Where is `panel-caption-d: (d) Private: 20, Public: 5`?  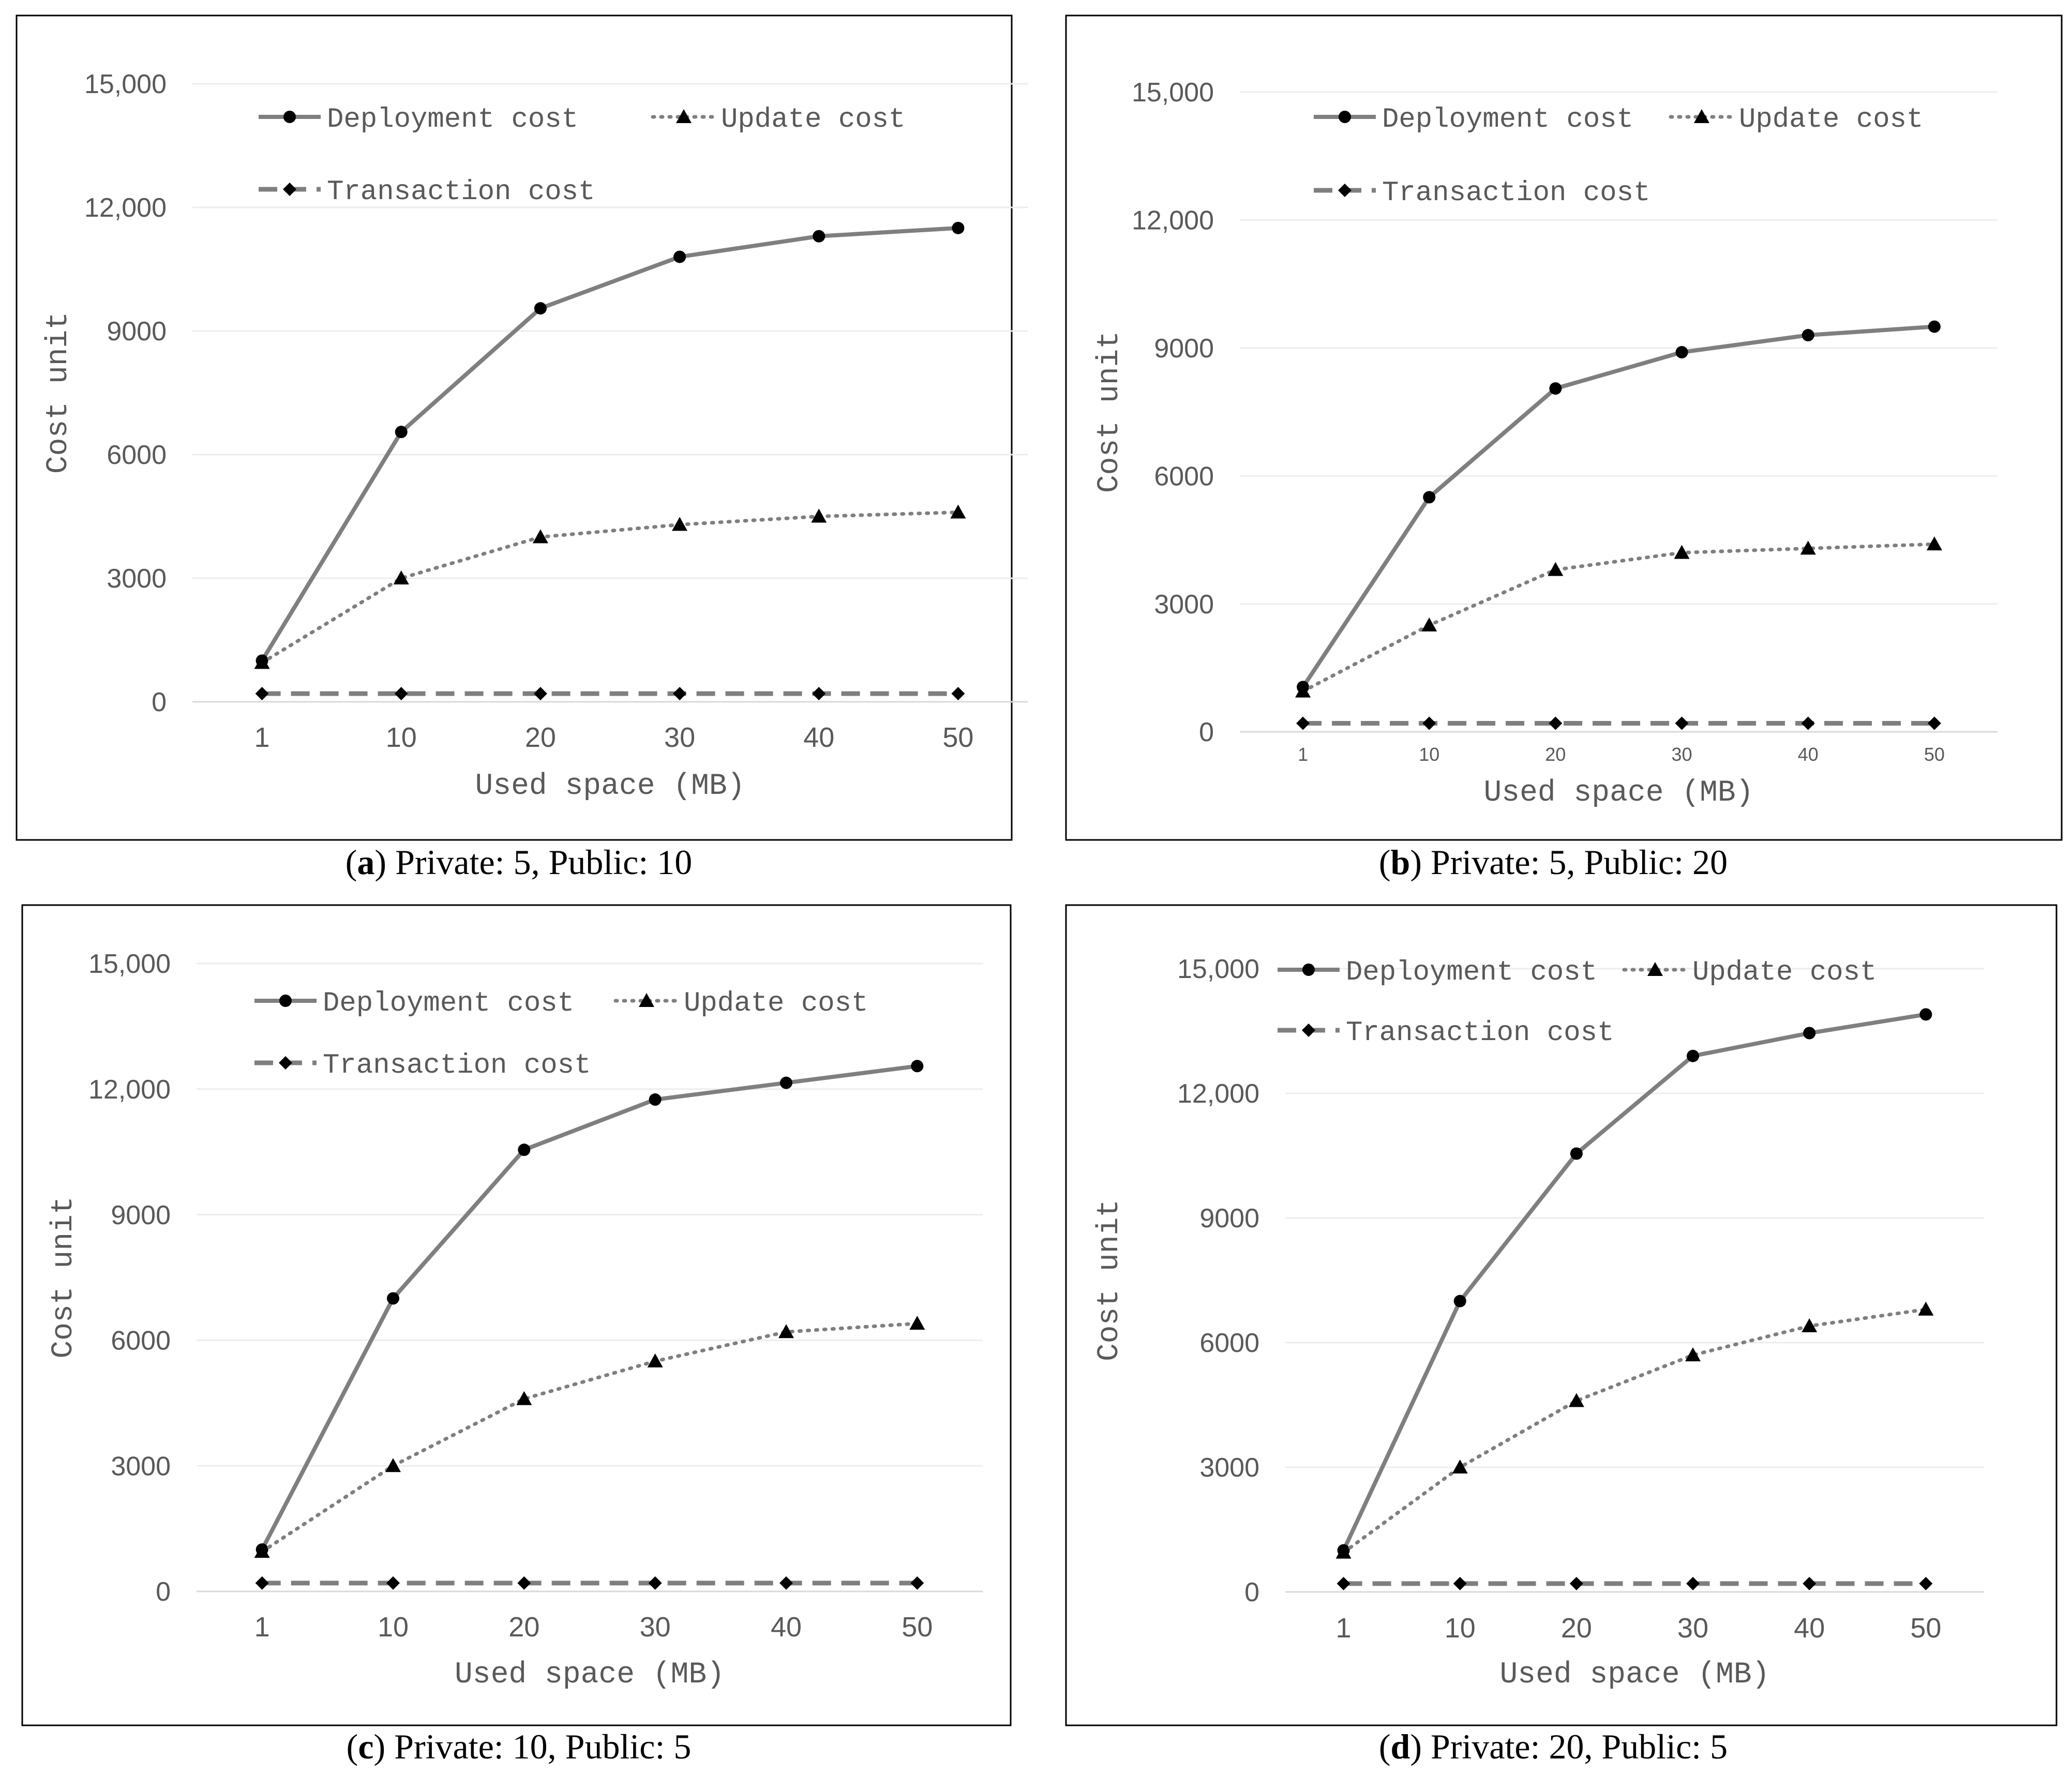 panel-caption-d: (d) Private: 20, Public: 5 is located at coordinates (1553, 1746).